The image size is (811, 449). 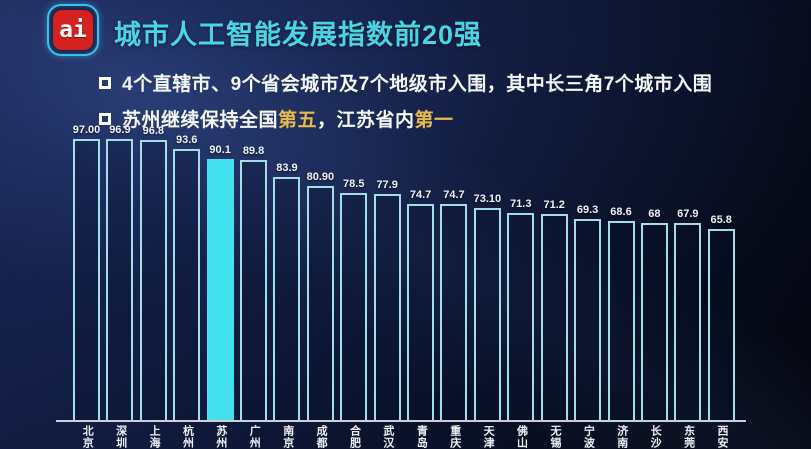 I want to click on logo-frame: ai, so click(x=73, y=30).